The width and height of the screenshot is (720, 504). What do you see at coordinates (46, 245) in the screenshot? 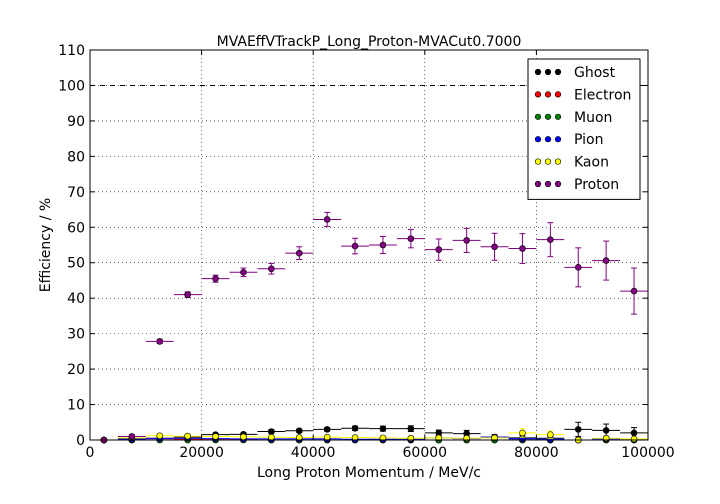
I see `y-axis-label: Efficiency / %` at bounding box center [46, 245].